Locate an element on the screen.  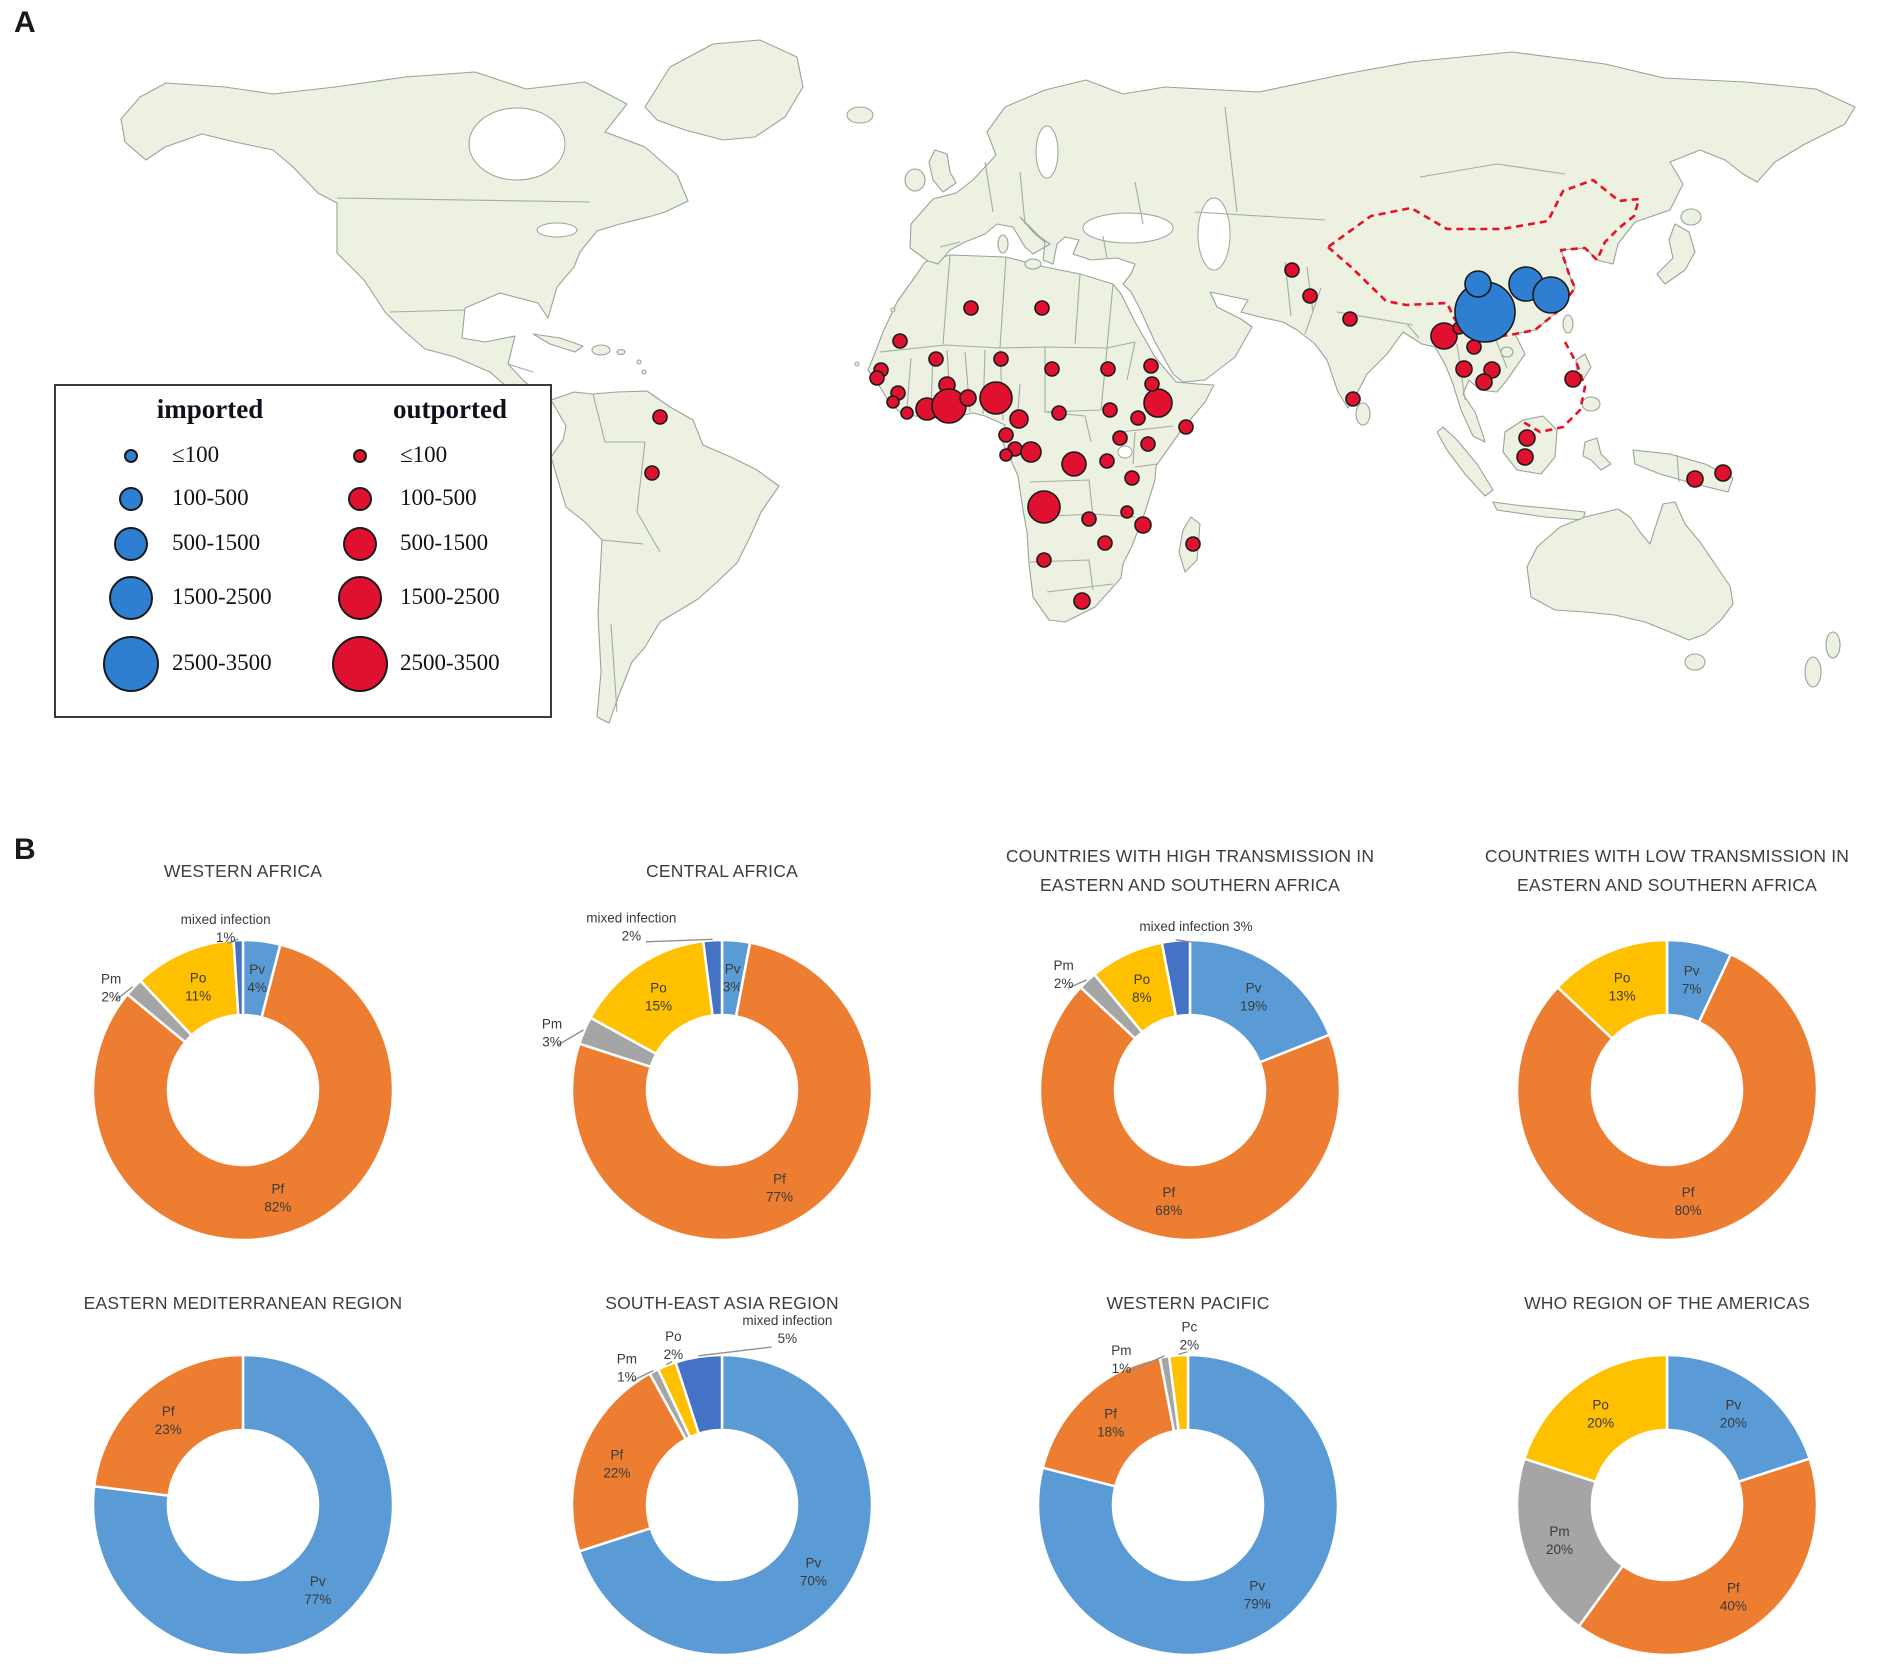
chart-title-line: COUNTRIES WITH LOW TRANSMISSION IN is located at coordinates (1667, 856).